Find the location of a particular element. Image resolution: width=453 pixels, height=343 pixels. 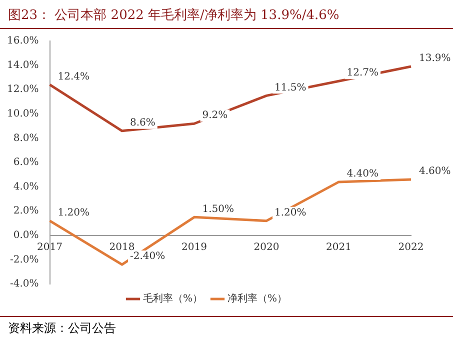

data-label: 8.6% is located at coordinates (143, 123).